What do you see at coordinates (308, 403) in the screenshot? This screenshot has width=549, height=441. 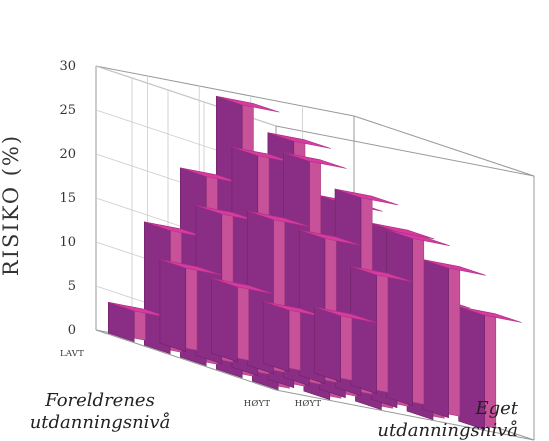 I see `x-axis-level-label: HØYT` at bounding box center [308, 403].